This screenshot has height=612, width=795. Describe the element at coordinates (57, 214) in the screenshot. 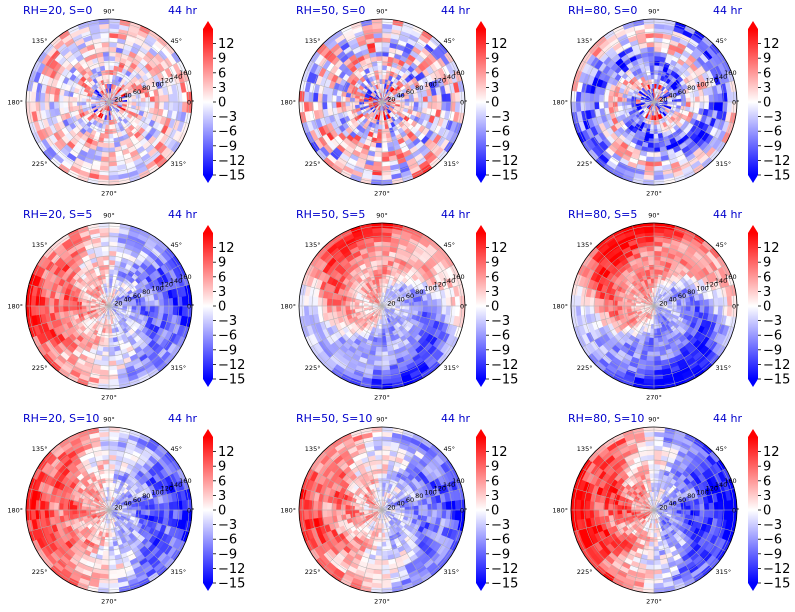

I see `panel-title: RH=20, S=5` at that location.